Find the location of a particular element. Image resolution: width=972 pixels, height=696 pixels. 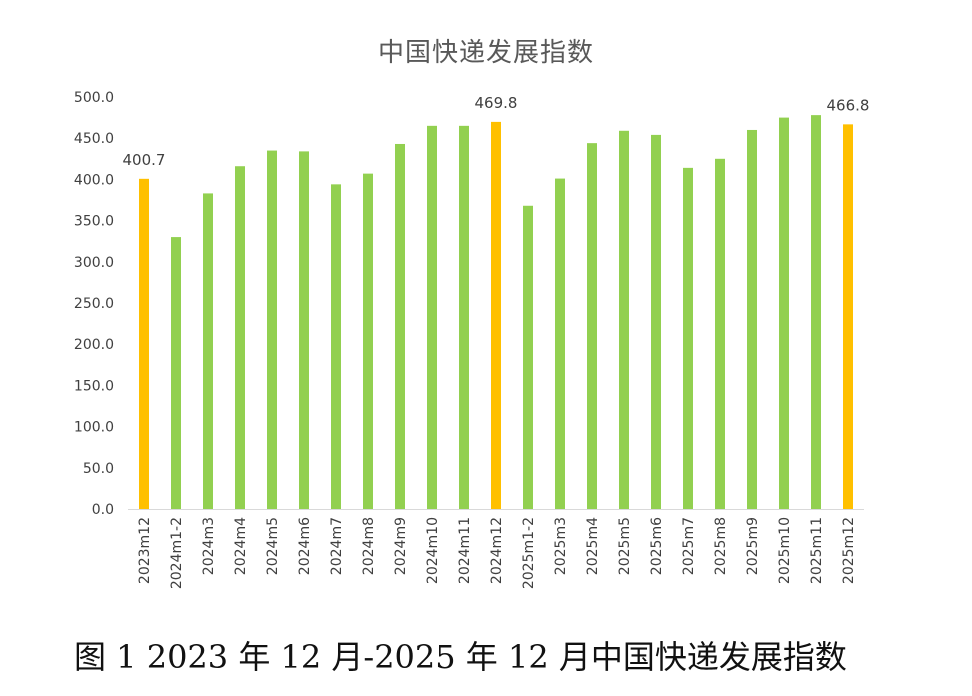

x-tick-label: 2025m6 is located at coordinates (657, 546).